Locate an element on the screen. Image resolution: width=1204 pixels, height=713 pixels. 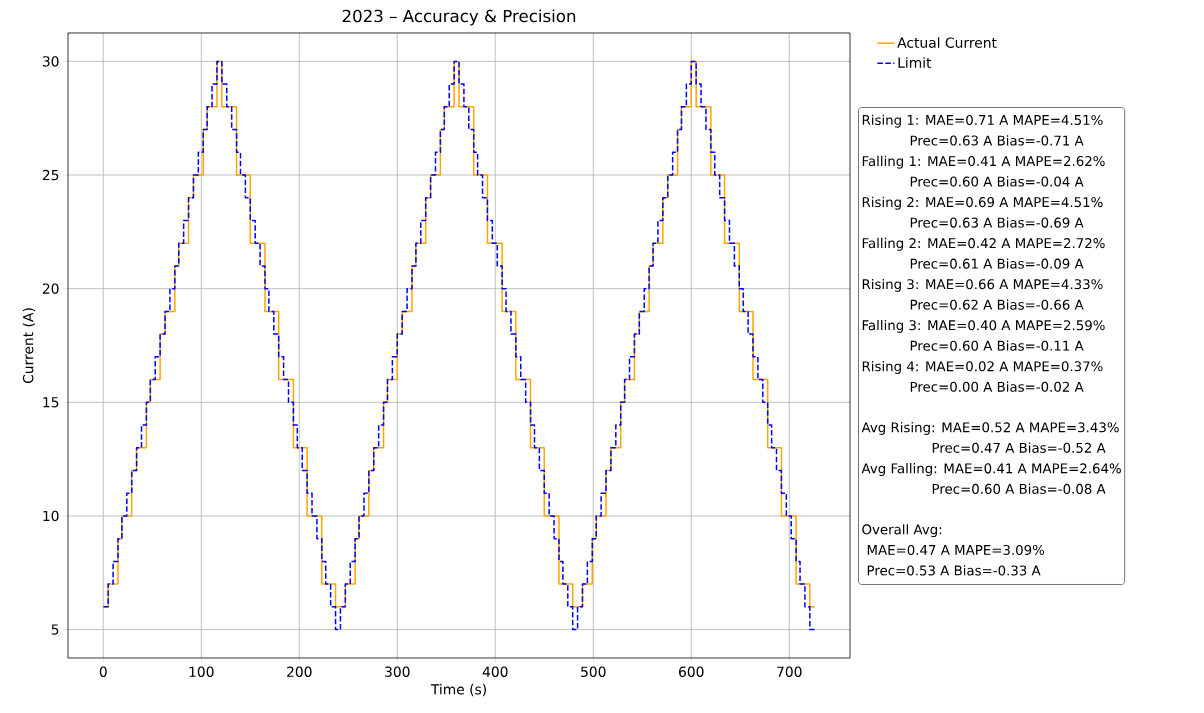
text: Rising 4: MAE=0.02 A MAPE=0.37% is located at coordinates (982, 367).